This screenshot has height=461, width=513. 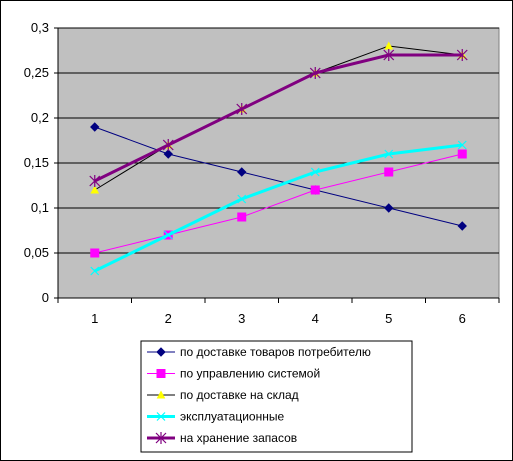 I want to click on legend-item: по управлению системой, so click(x=233, y=374).